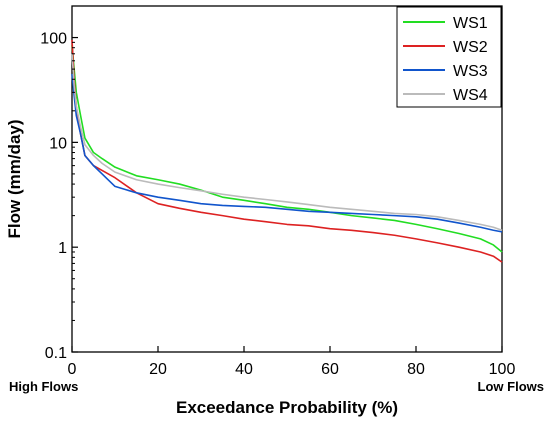 The width and height of the screenshot is (550, 422). What do you see at coordinates (502, 369) in the screenshot?
I see `x-tick-label: 100` at bounding box center [502, 369].